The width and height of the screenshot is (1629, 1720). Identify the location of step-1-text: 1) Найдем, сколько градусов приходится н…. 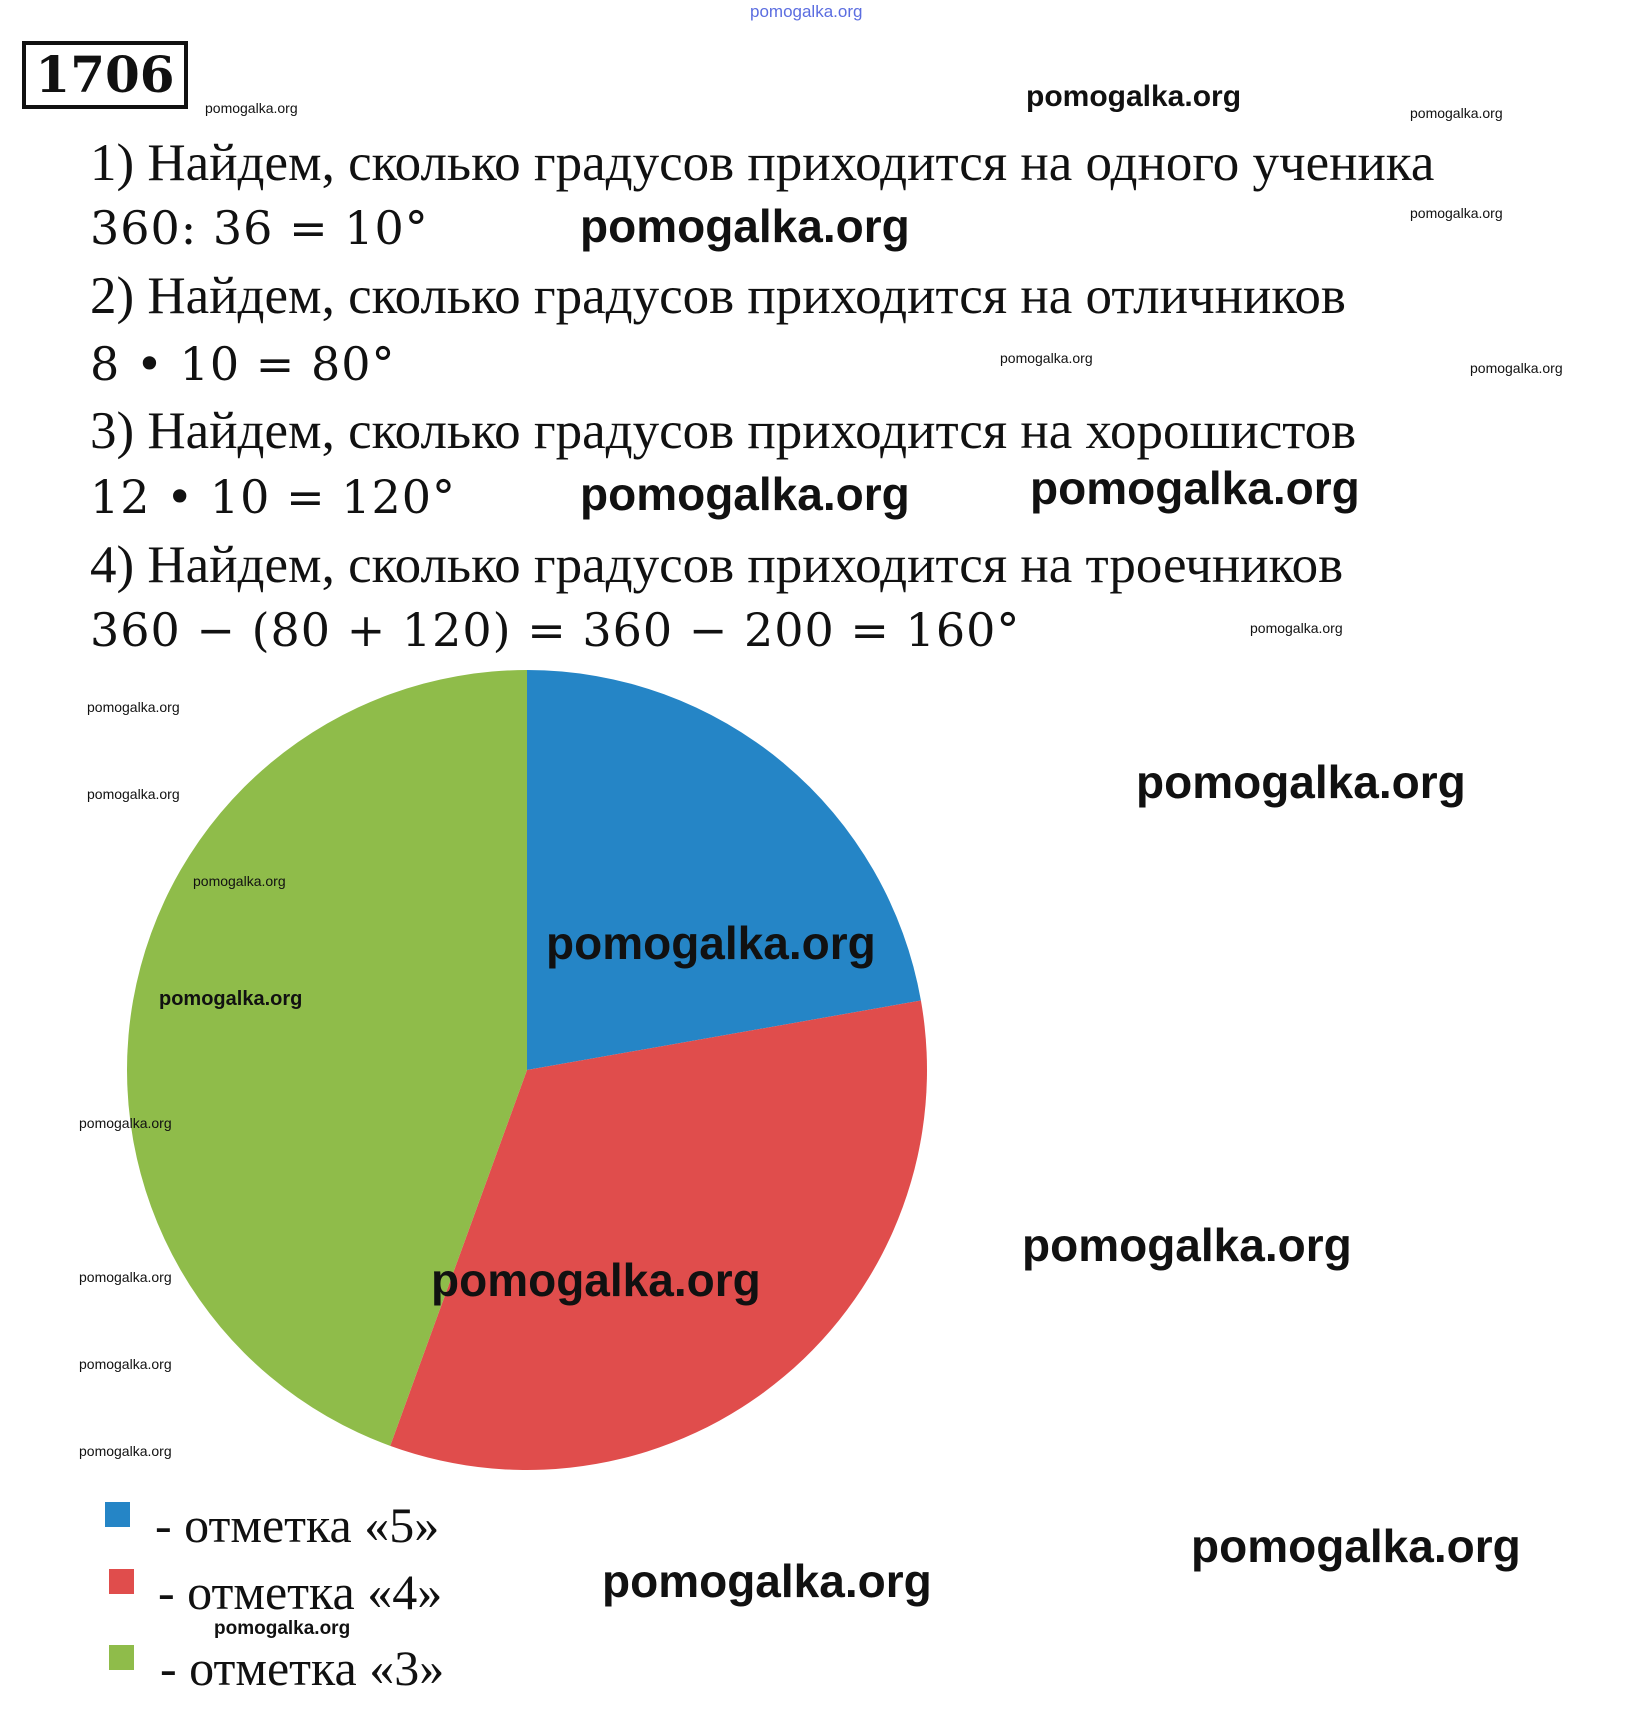
(762, 163).